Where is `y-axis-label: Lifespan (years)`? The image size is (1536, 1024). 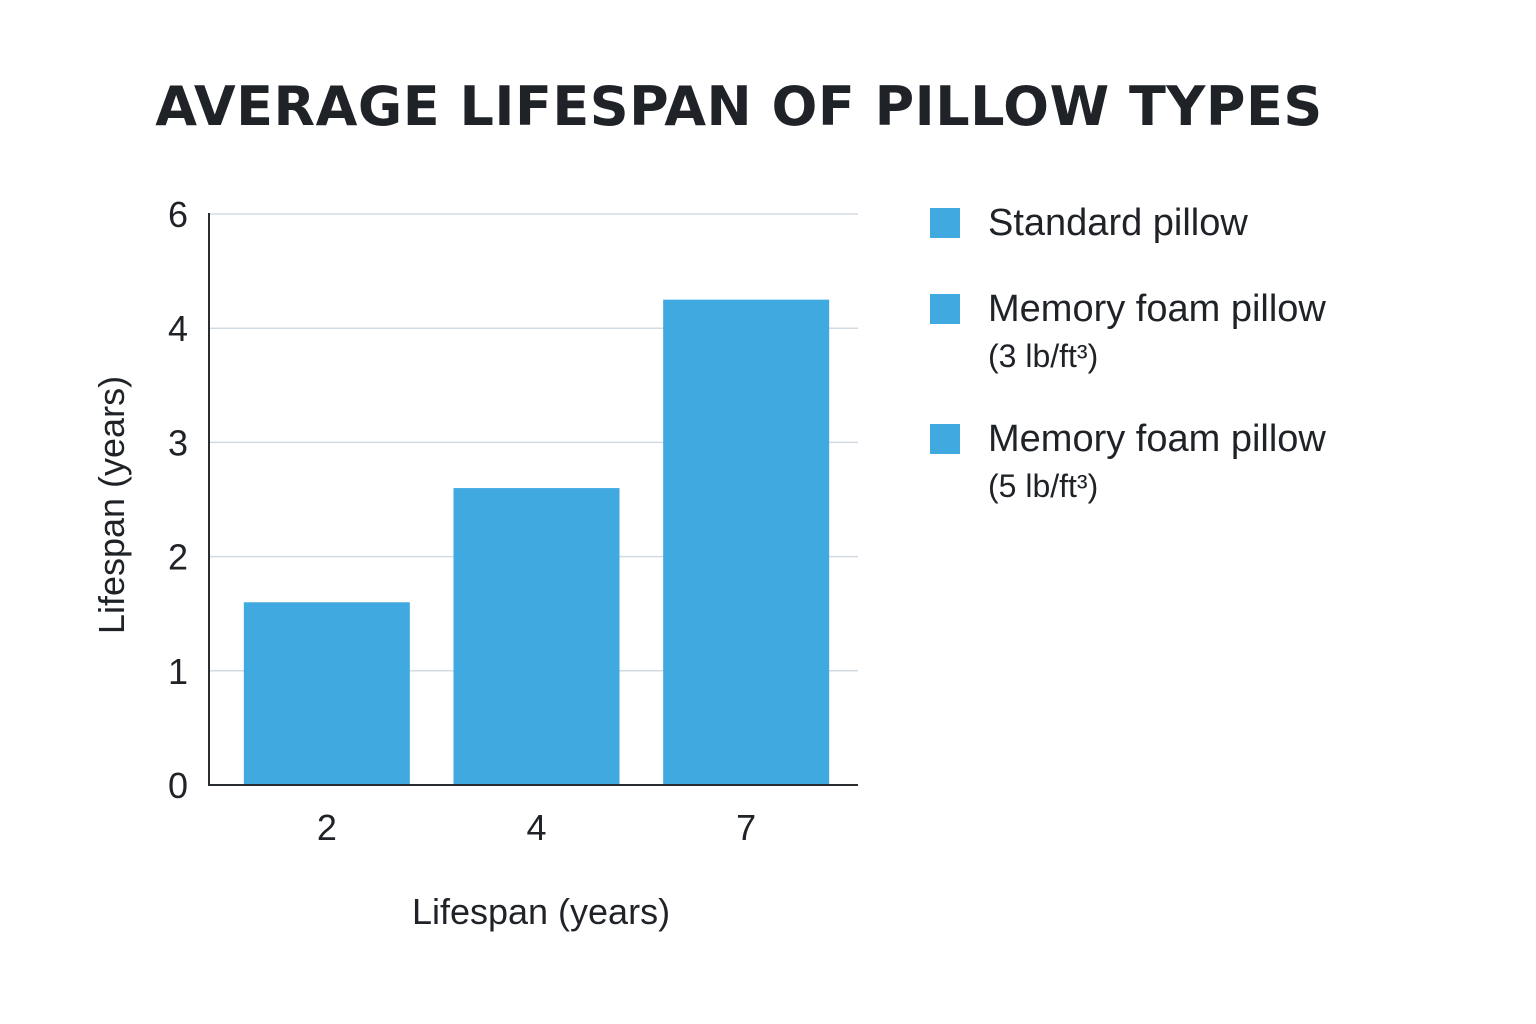
y-axis-label: Lifespan (years) is located at coordinates (111, 505).